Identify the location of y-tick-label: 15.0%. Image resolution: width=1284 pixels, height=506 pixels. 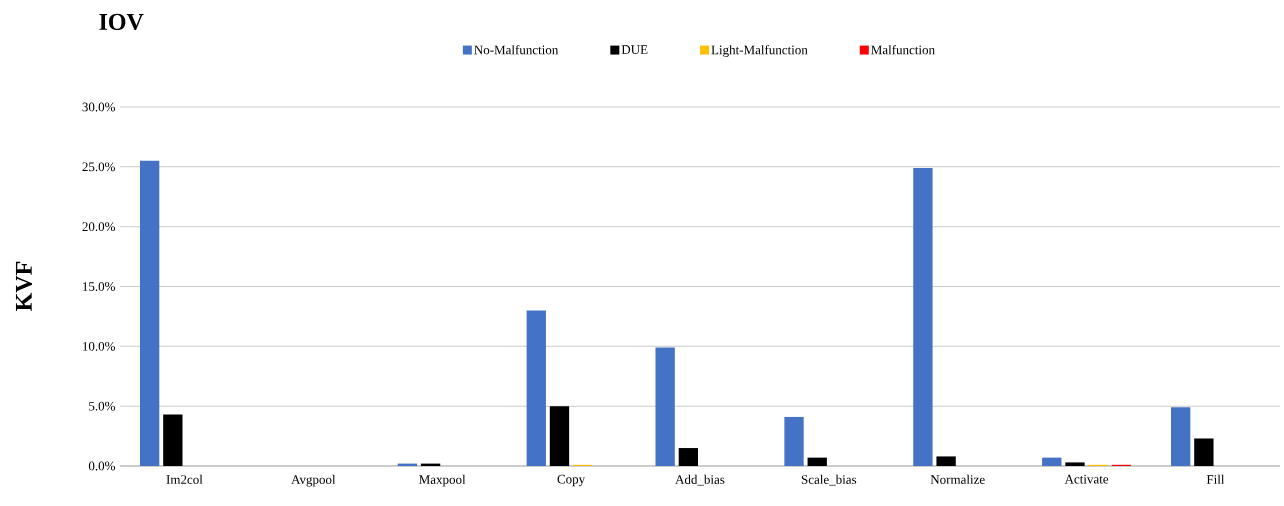
(99, 286).